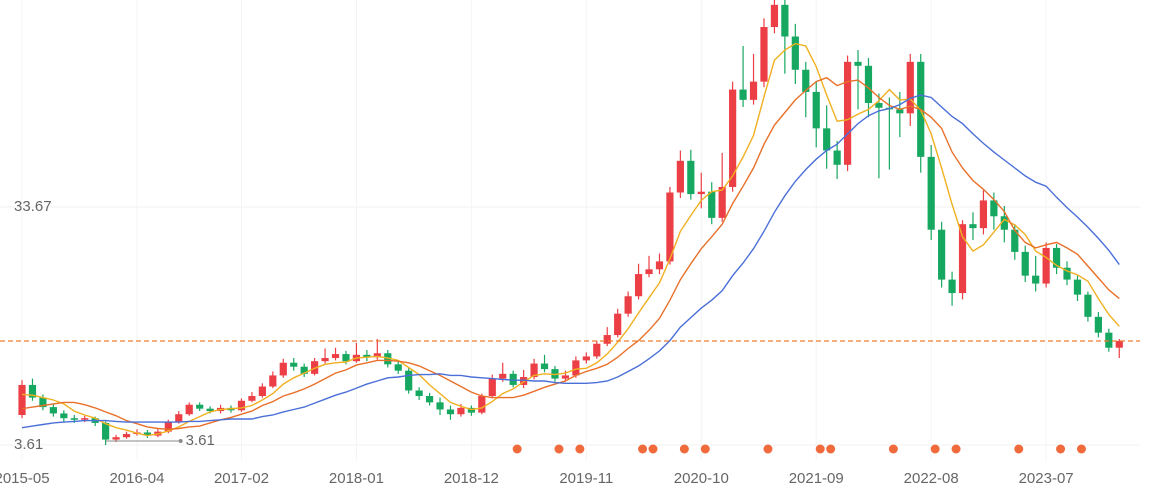  I want to click on x-tick-label: 2018-01, so click(356, 478).